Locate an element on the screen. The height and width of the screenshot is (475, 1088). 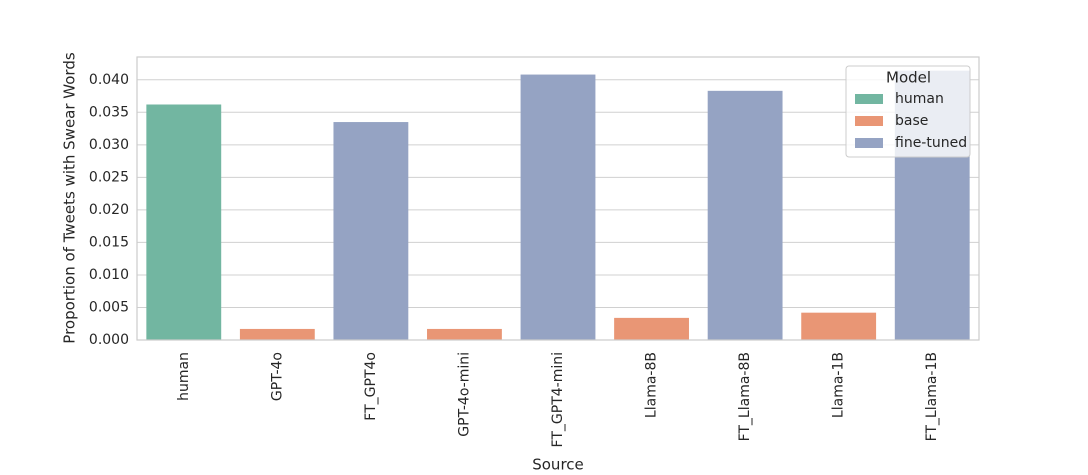
x-tick-label: Llama-8B is located at coordinates (652, 385).